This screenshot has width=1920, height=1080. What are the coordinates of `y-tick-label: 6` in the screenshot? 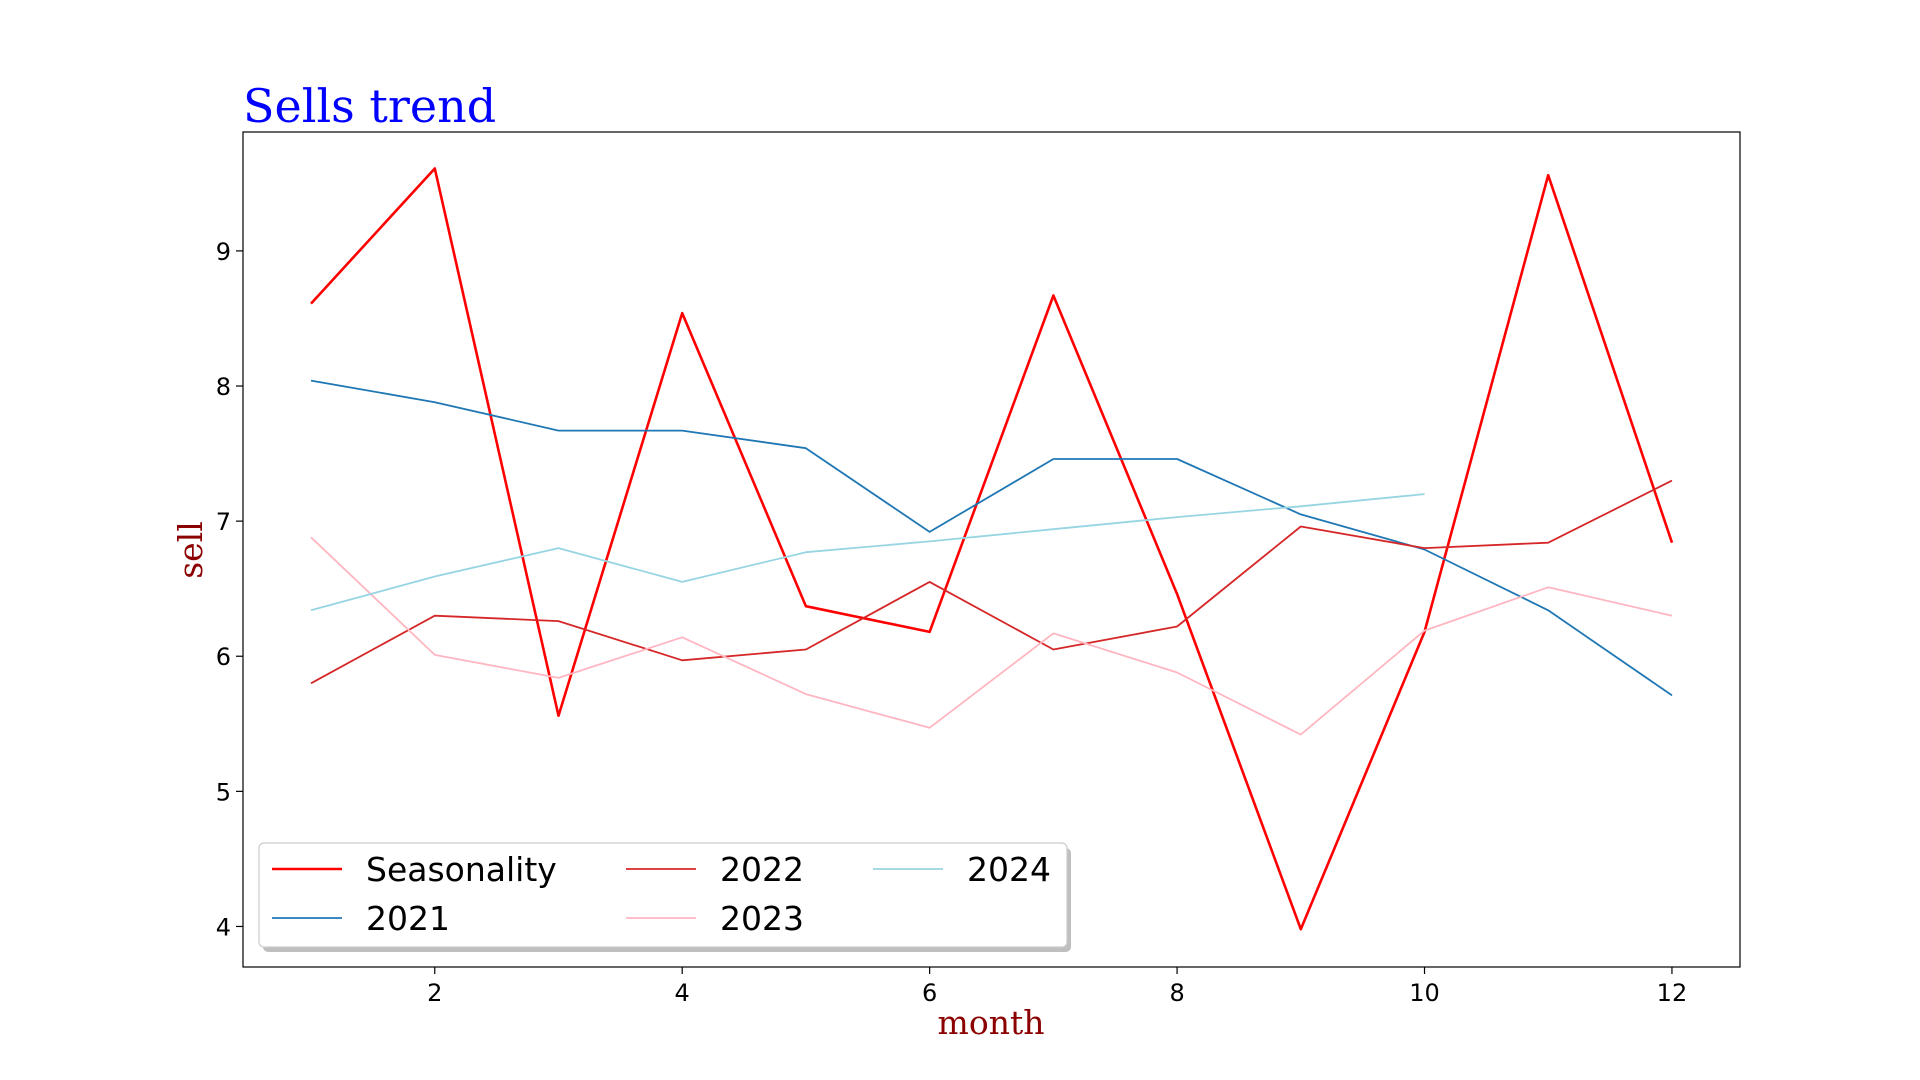 It's located at (223, 657).